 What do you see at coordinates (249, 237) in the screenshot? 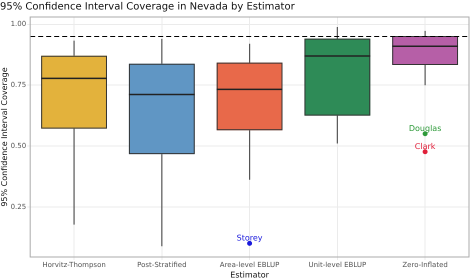
I see `data-label: Storey` at bounding box center [249, 237].